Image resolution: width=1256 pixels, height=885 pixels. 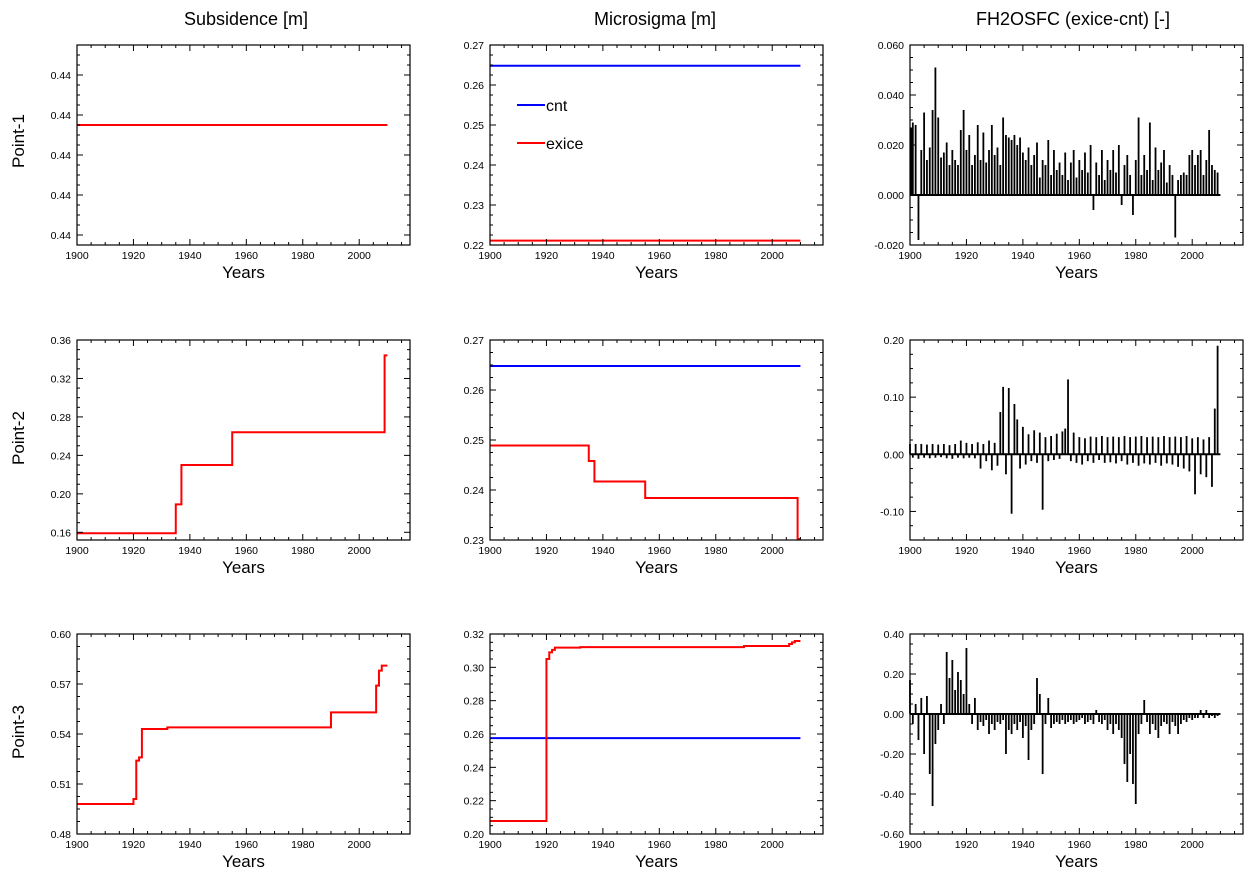 I want to click on y-tick-label: 0.10, so click(x=894, y=398).